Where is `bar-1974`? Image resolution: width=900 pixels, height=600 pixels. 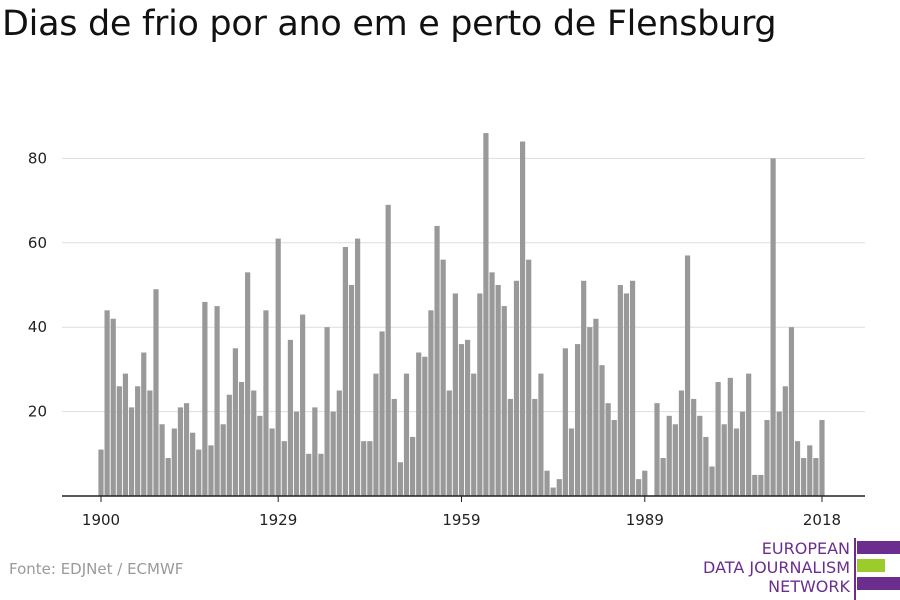
bar-1974 is located at coordinates (553, 491).